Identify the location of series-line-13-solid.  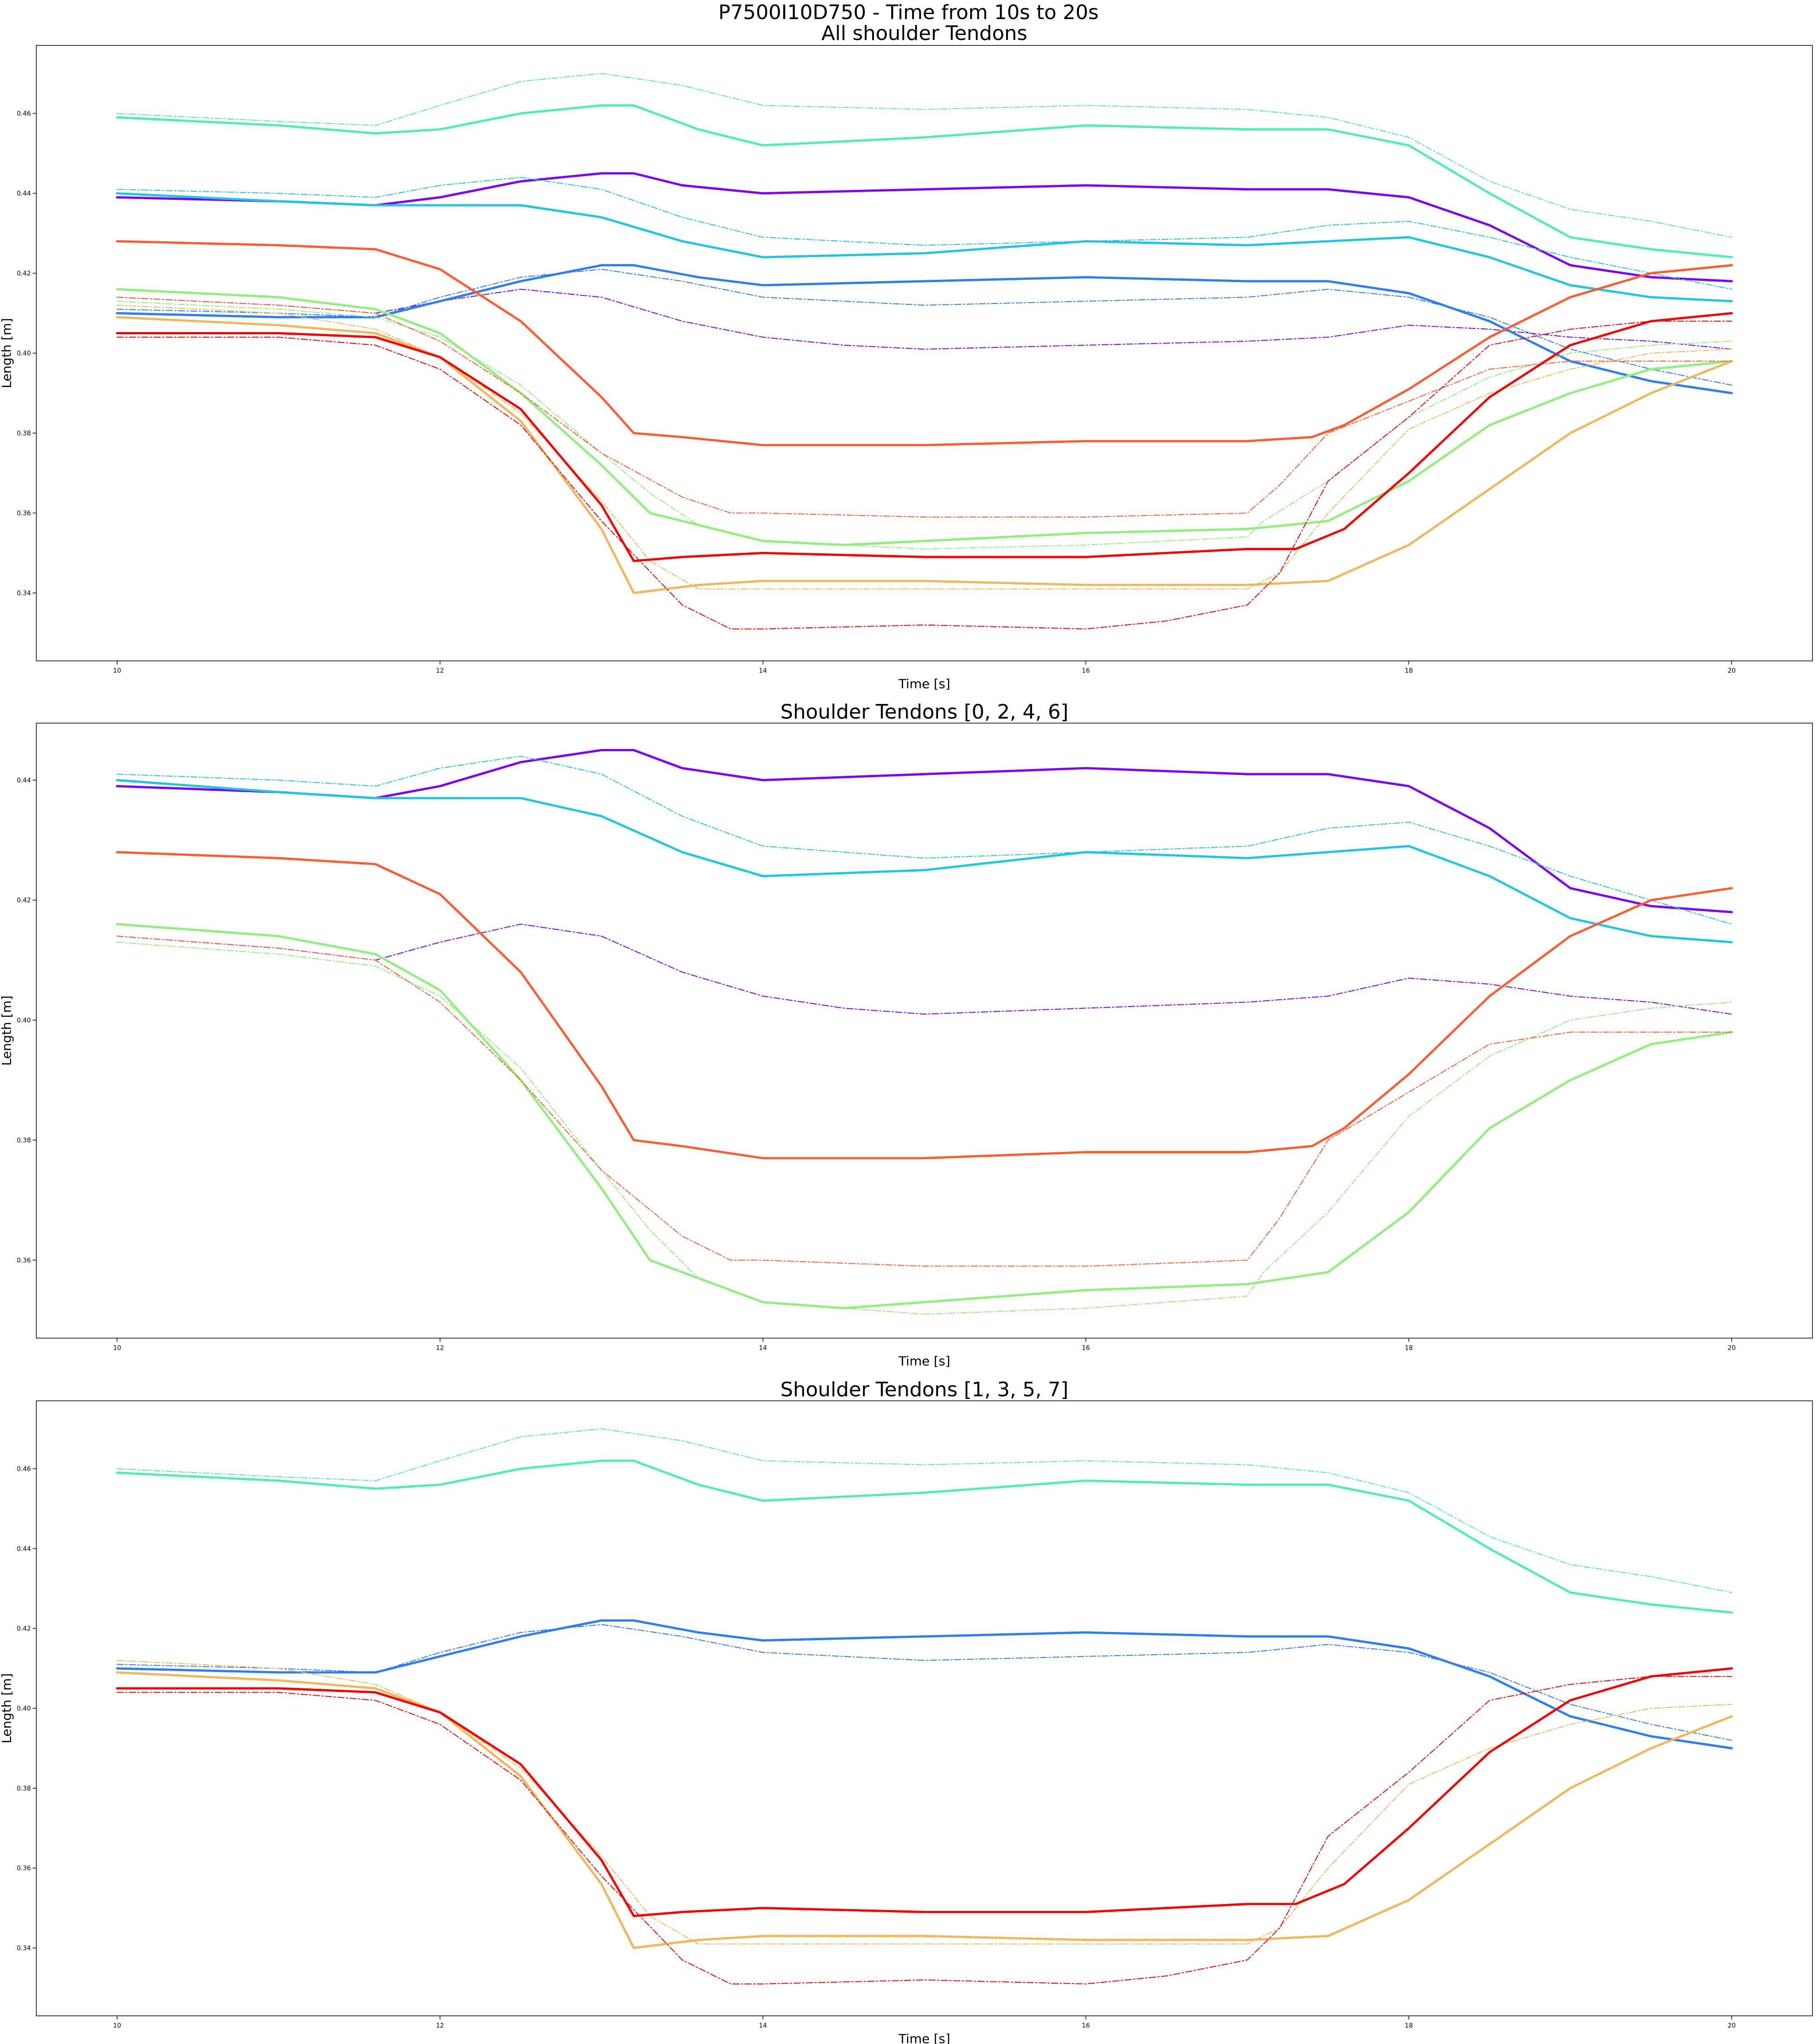
(924, 344).